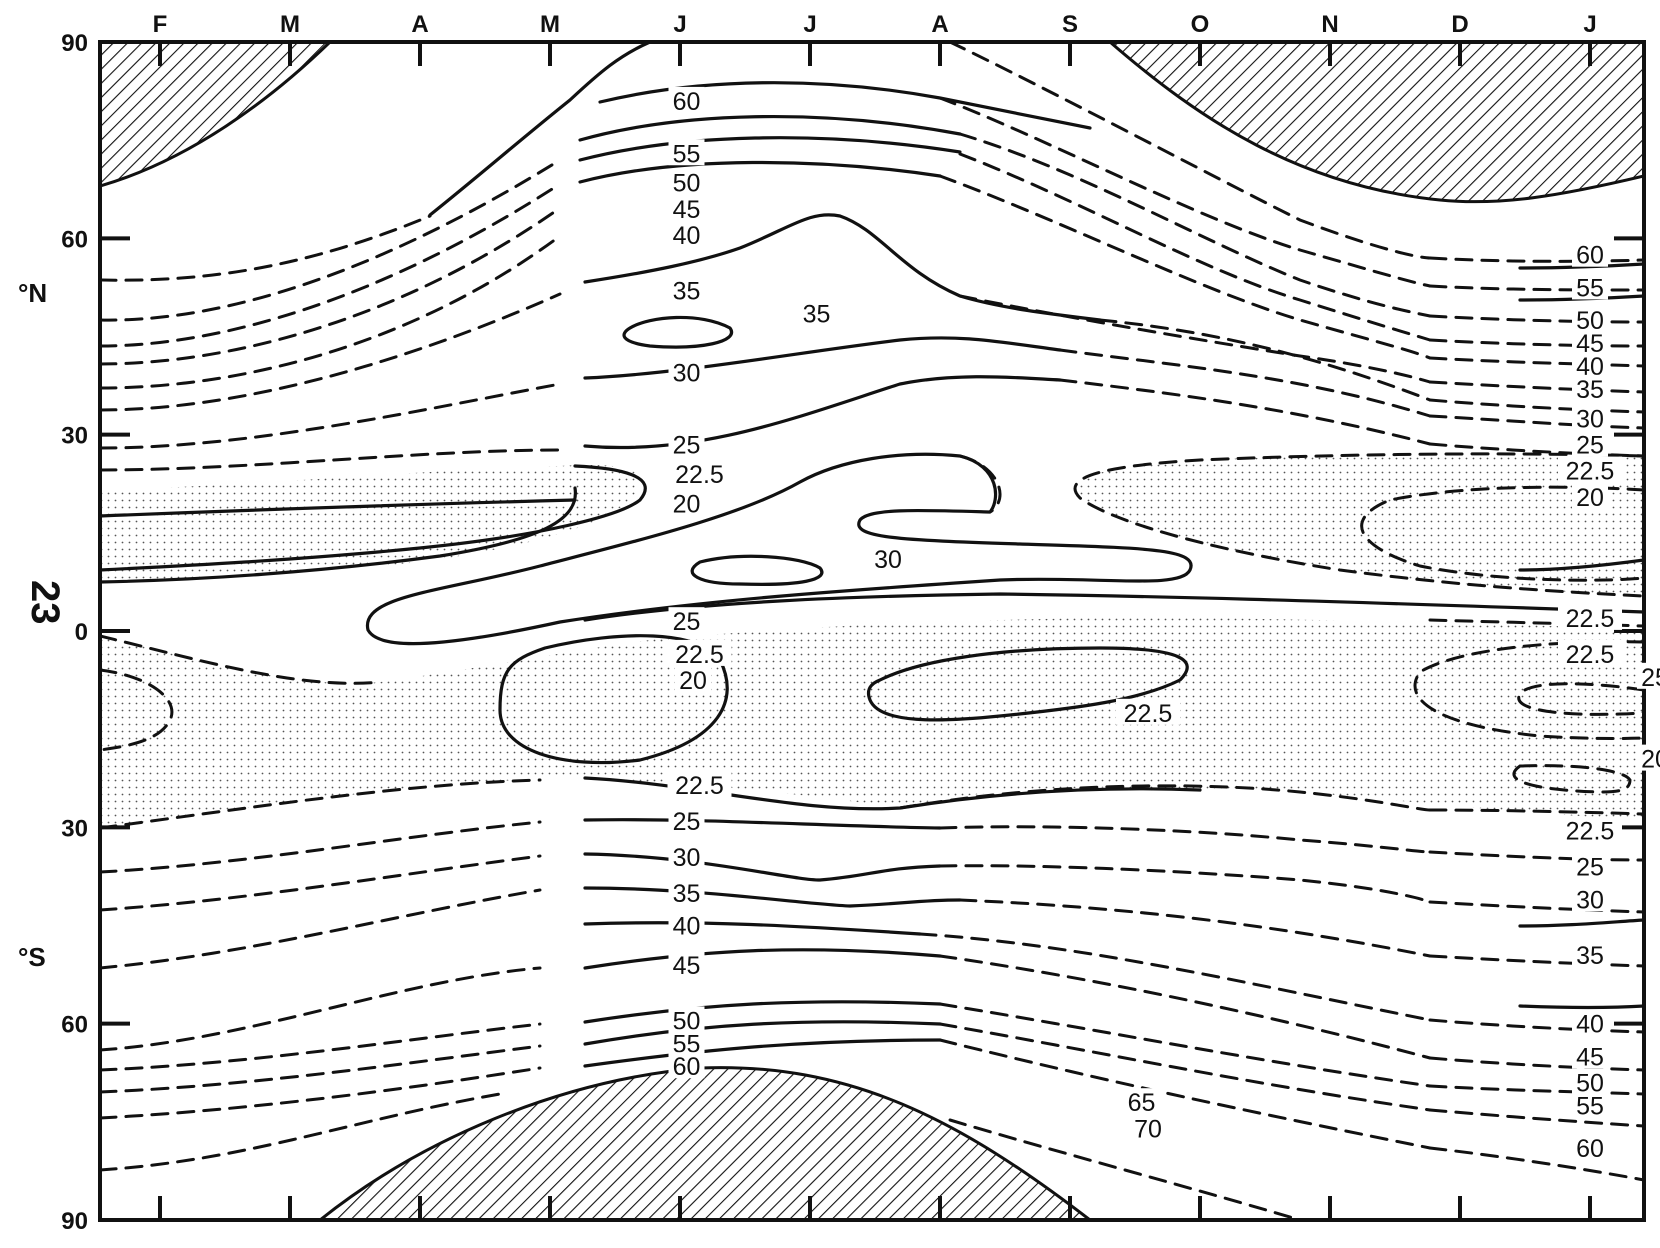 This screenshot has height=1248, width=1660. I want to click on contour-label: 70, so click(1148, 1129).